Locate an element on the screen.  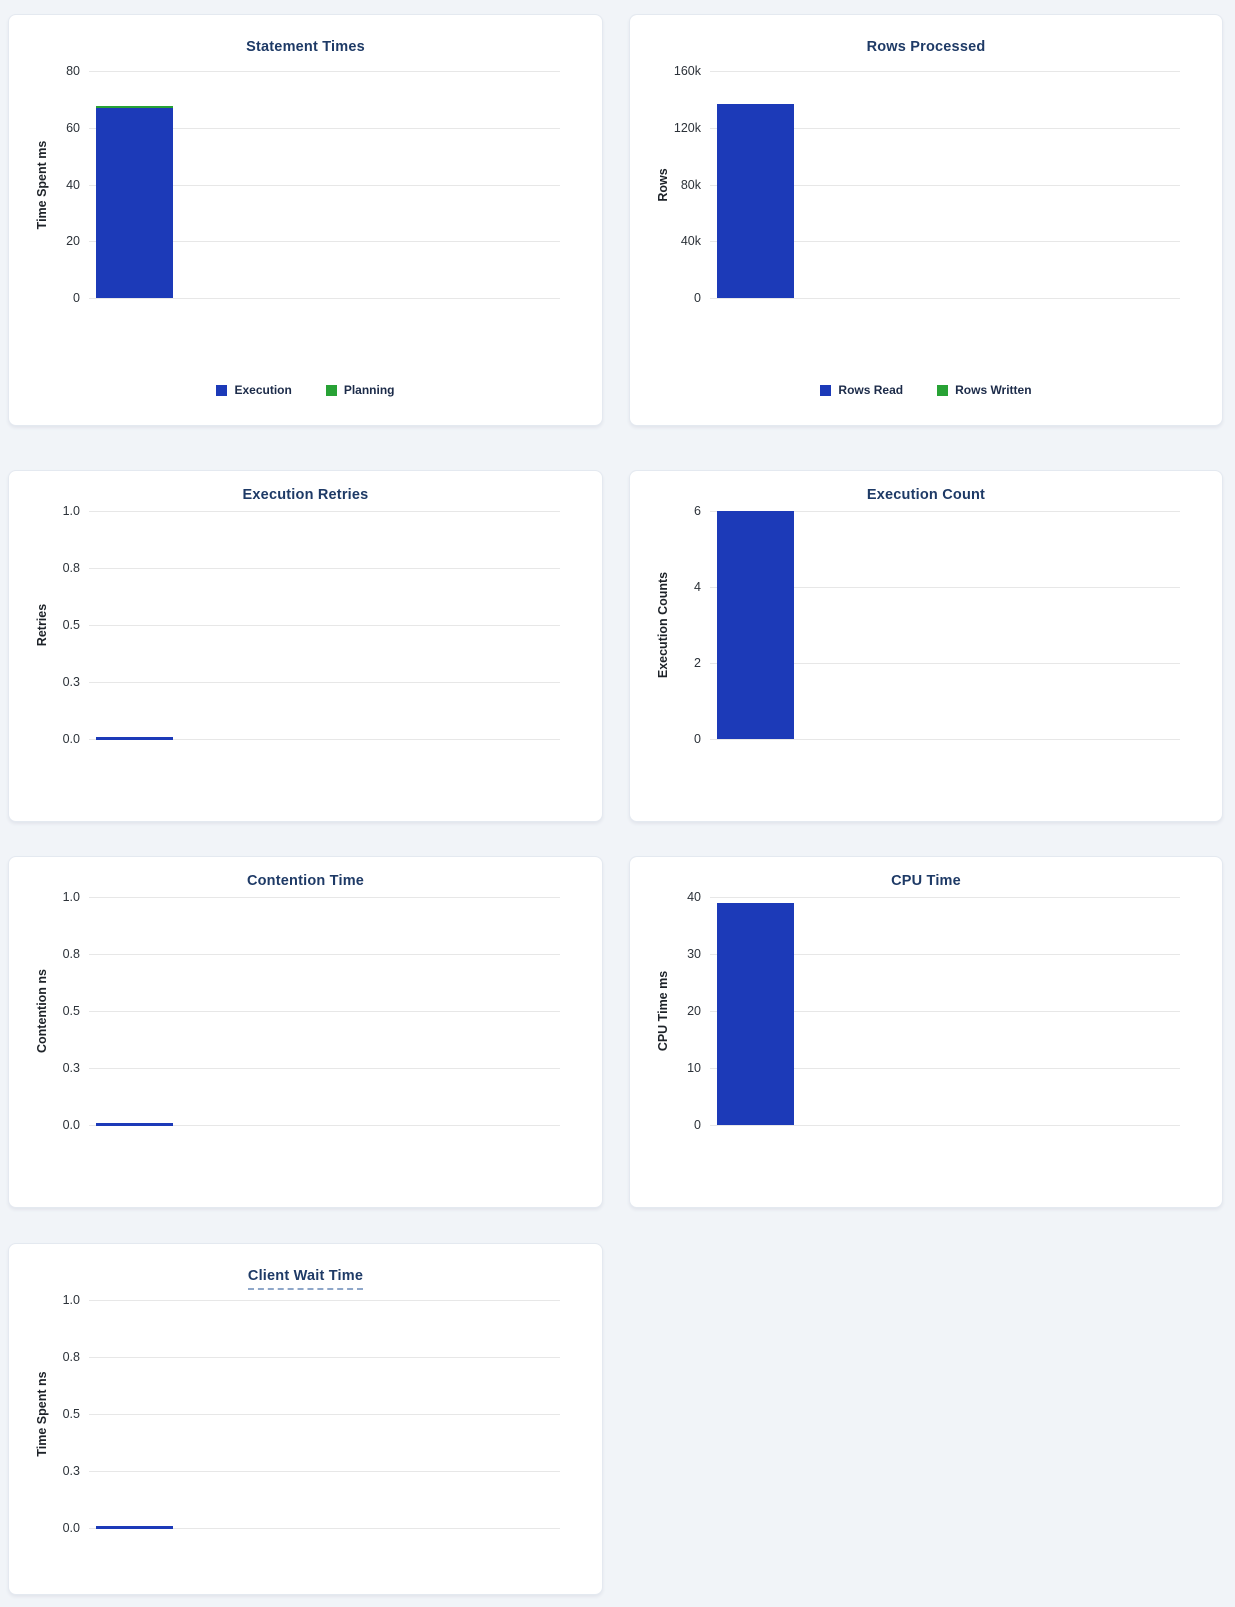
legend-label: Rows Written is located at coordinates (993, 390).